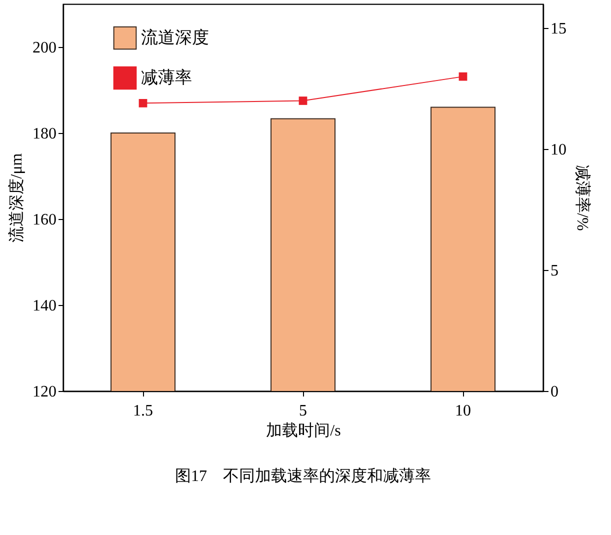 The width and height of the screenshot is (611, 535). Describe the element at coordinates (303, 476) in the screenshot. I see `caption: 图17 不同加载速率的深度和减薄率` at that location.